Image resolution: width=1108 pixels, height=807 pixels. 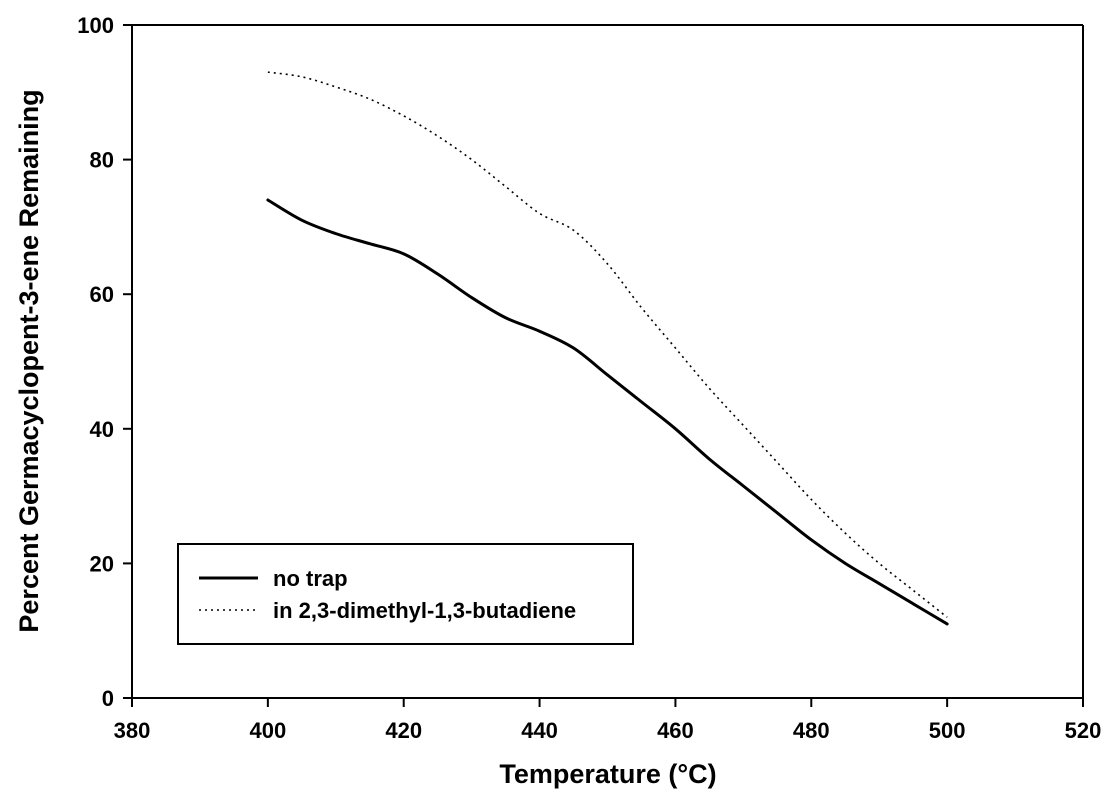 What do you see at coordinates (310, 578) in the screenshot?
I see `legend-label-no-trap: no trap` at bounding box center [310, 578].